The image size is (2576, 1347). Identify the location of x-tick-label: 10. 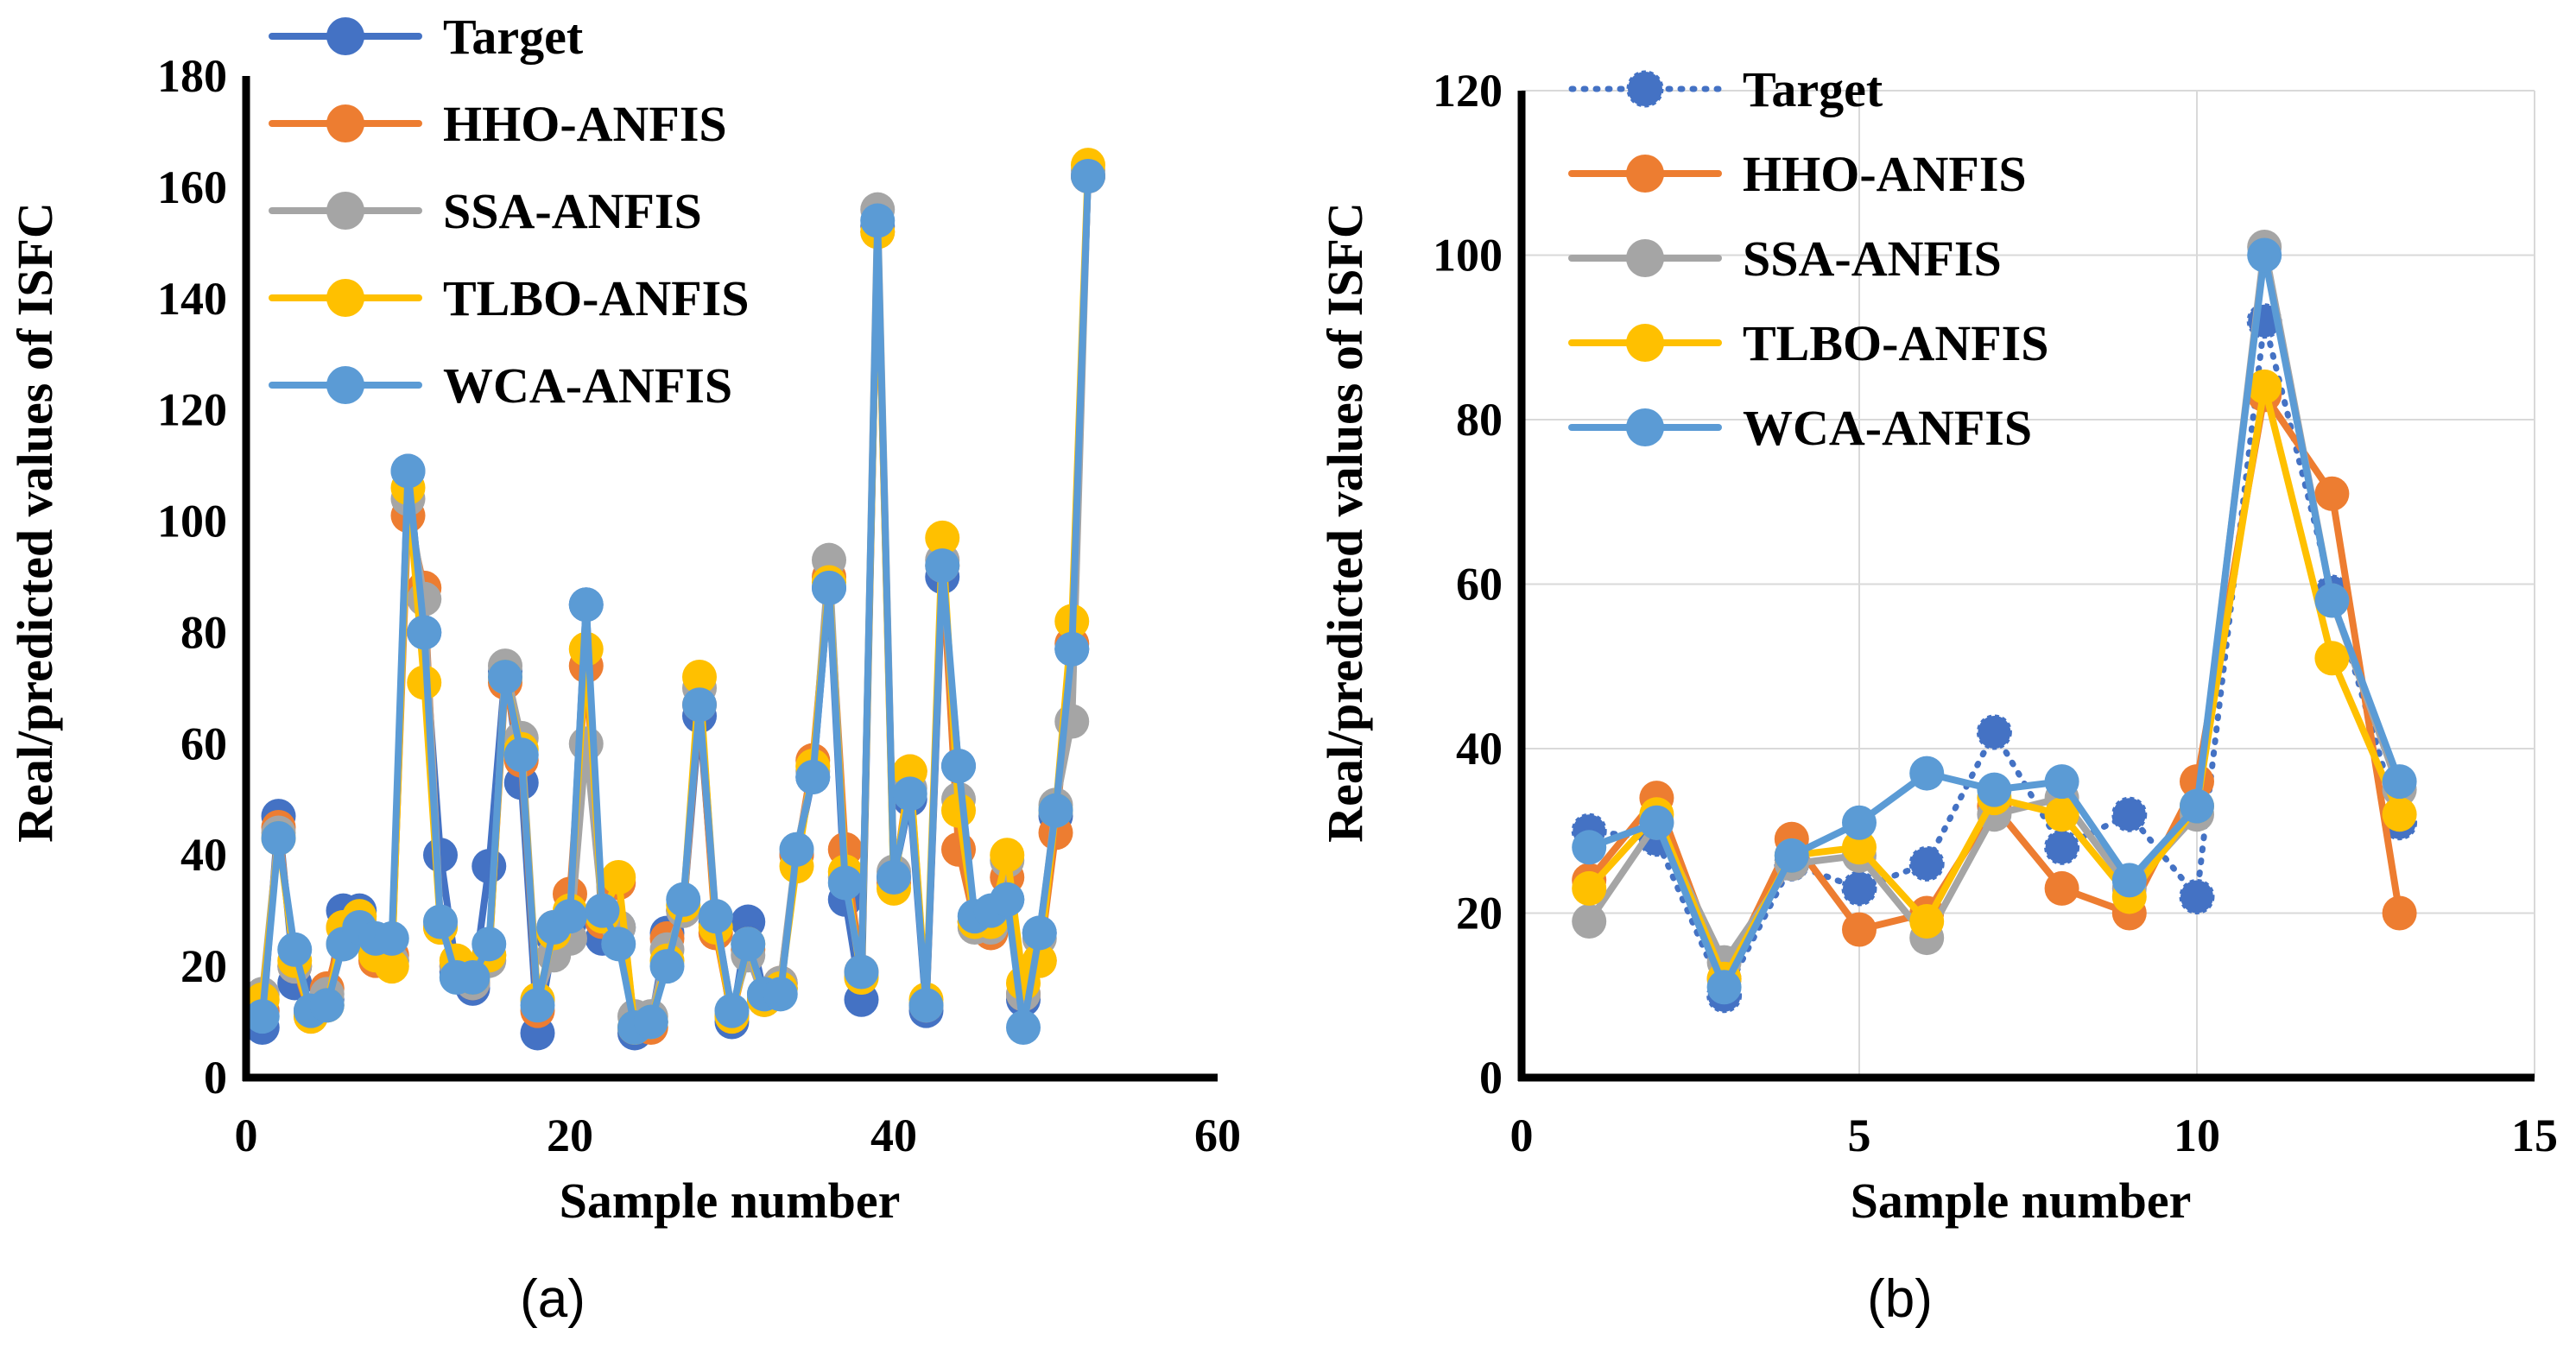
(2197, 1135).